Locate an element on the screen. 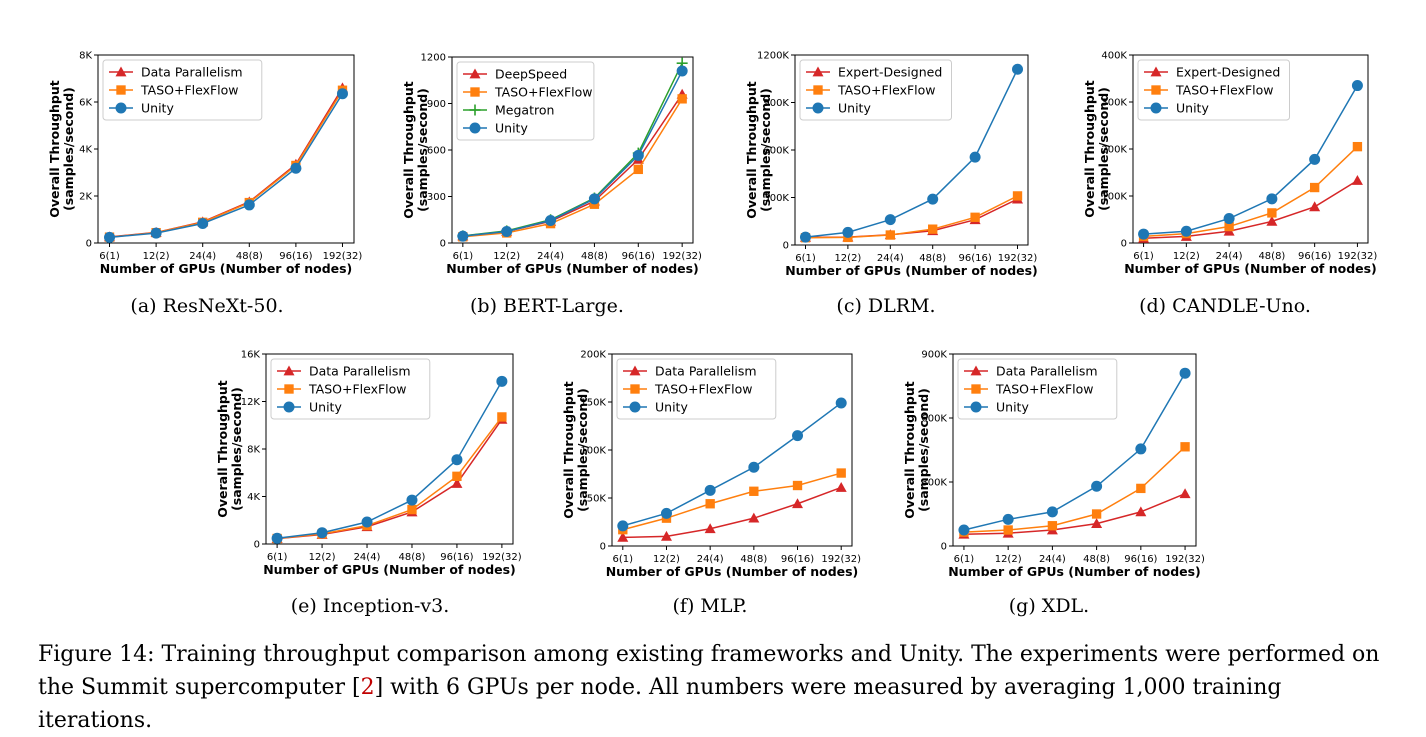  subfigure-caption: (g) XDL. is located at coordinates (1049, 606).